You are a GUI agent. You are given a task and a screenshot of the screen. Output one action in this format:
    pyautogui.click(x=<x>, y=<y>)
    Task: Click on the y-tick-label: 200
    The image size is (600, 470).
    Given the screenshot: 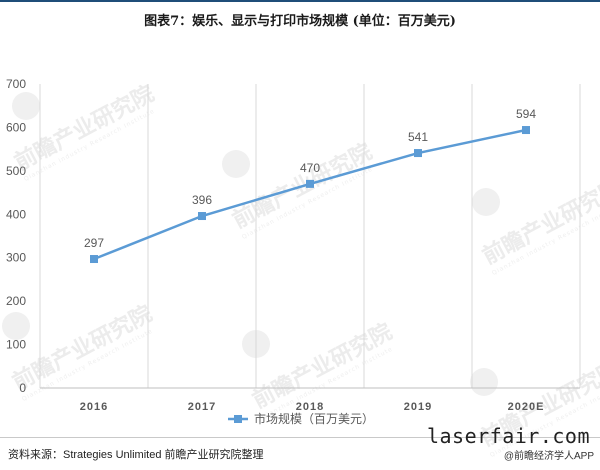 What is the action you would take?
    pyautogui.click(x=16, y=301)
    